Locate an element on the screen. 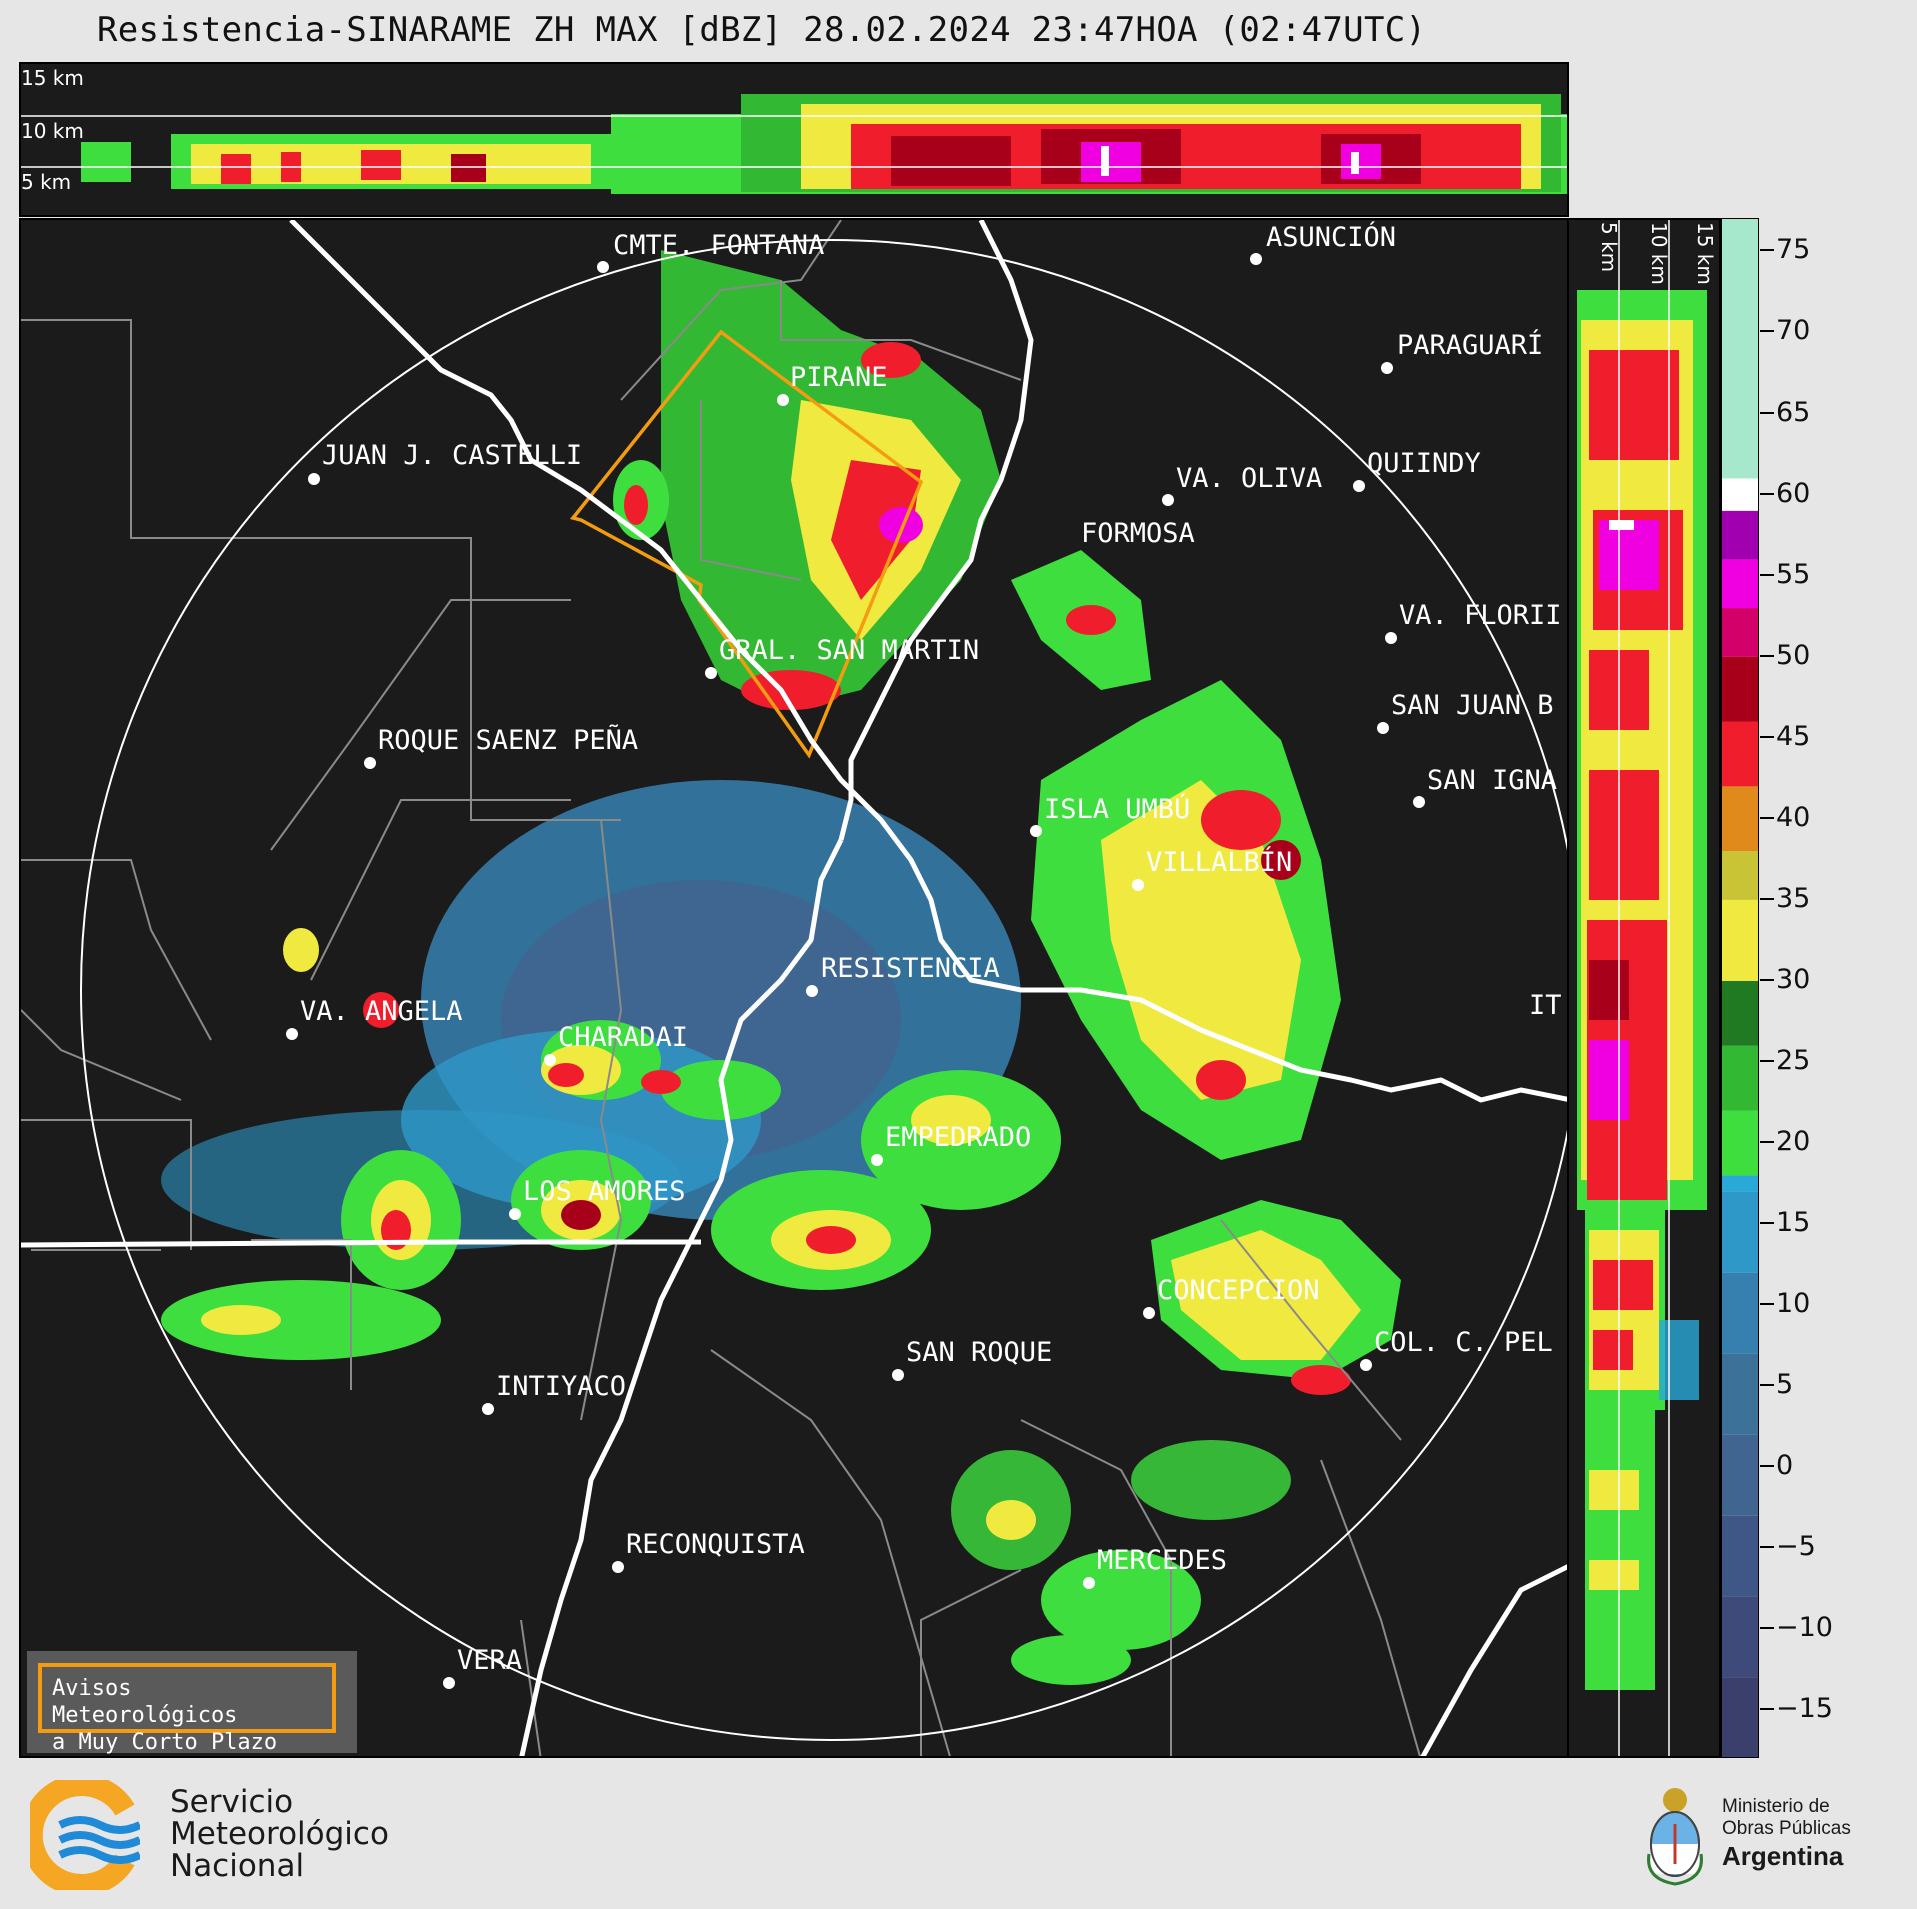 Image resolution: width=1917 pixels, height=1909 pixels. smn-logo-icon is located at coordinates (85, 1835).